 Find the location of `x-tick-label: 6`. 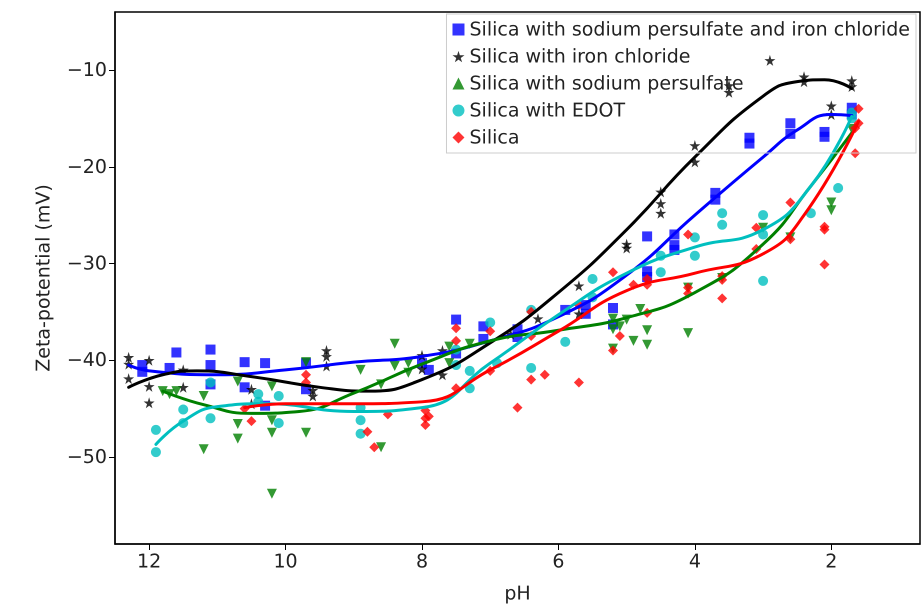

x-tick-label: 6 is located at coordinates (558, 561).